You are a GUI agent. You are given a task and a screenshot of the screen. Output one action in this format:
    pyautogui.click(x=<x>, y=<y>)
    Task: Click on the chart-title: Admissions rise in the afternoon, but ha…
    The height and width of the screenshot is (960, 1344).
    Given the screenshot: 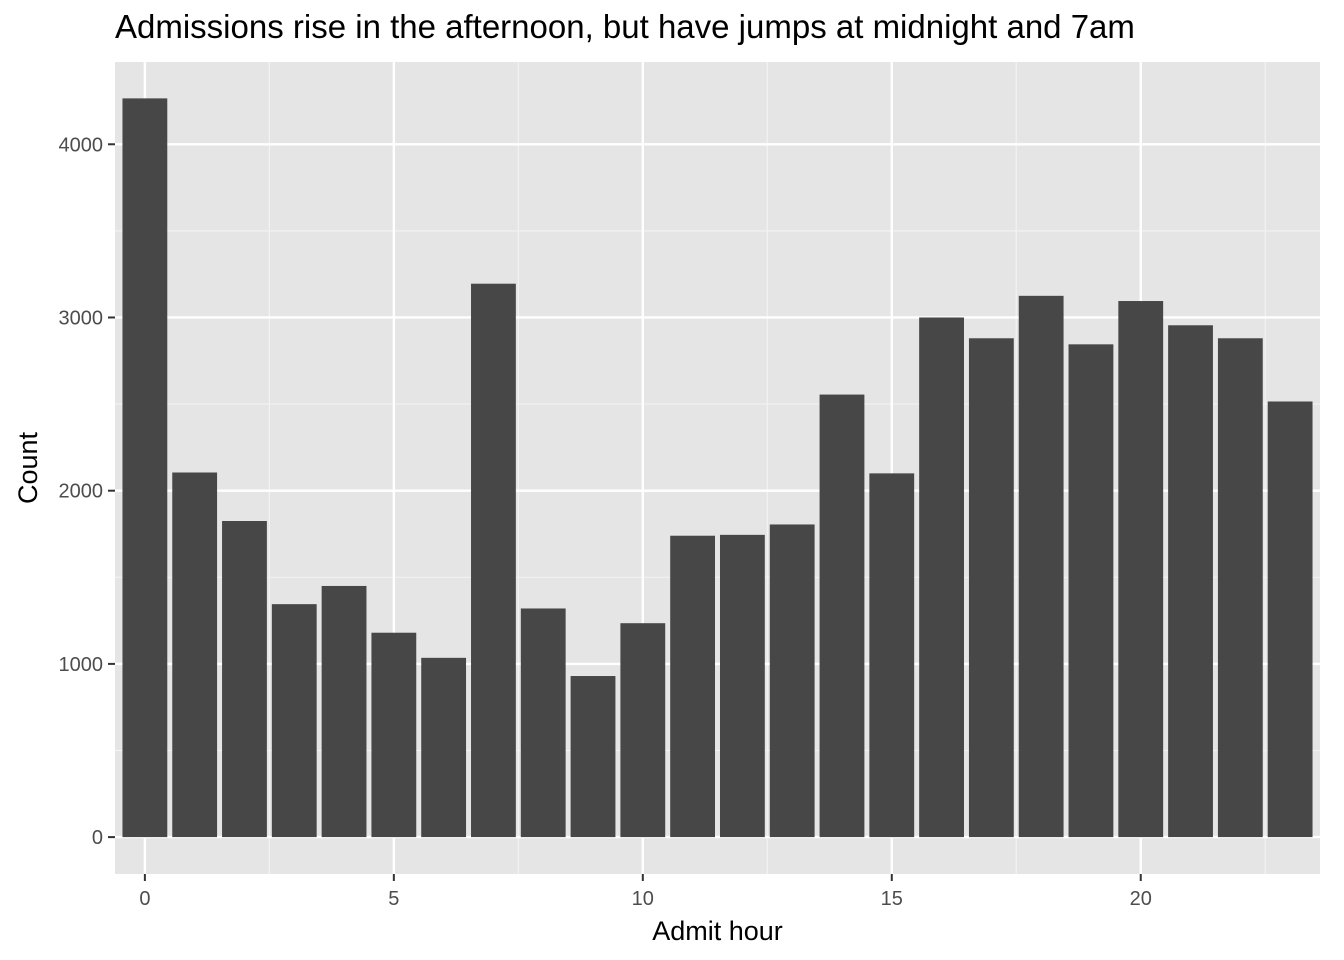 What is the action you would take?
    pyautogui.click(x=625, y=26)
    